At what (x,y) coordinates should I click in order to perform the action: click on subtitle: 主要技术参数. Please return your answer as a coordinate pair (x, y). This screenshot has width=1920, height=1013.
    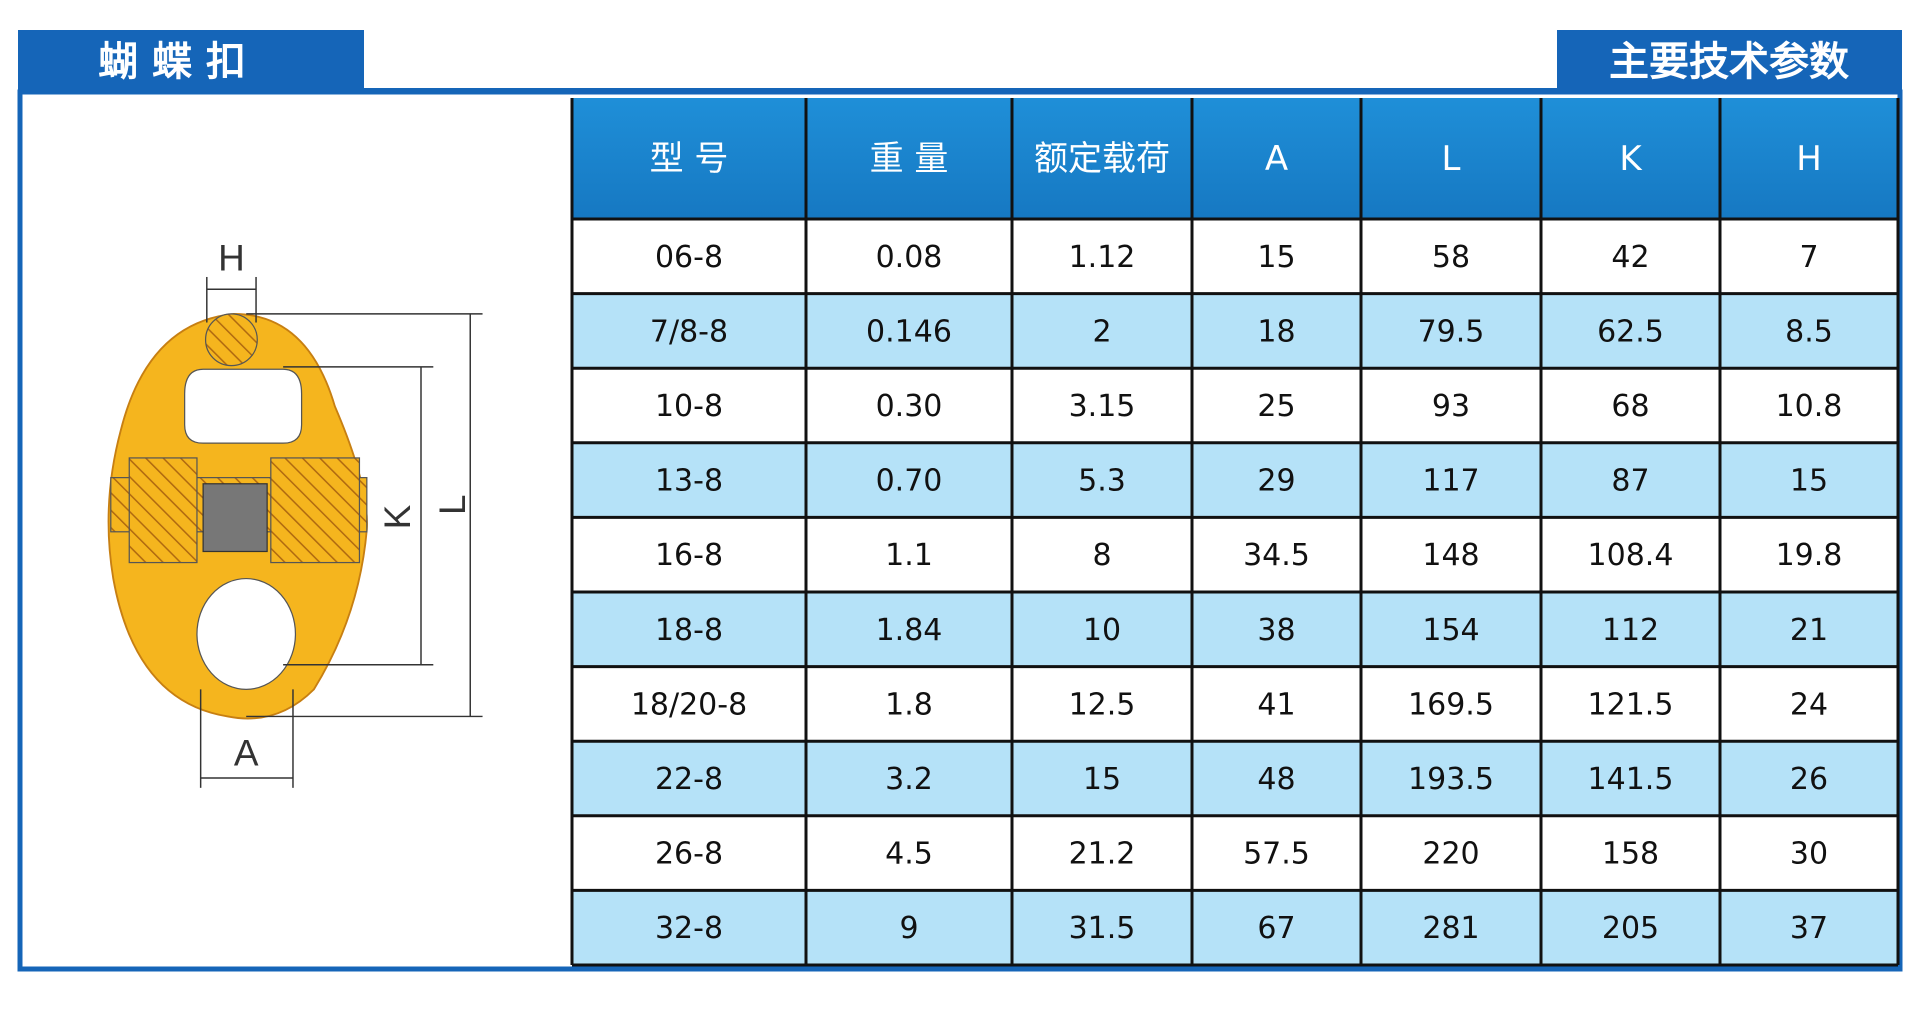
    Looking at the image, I should click on (1729, 62).